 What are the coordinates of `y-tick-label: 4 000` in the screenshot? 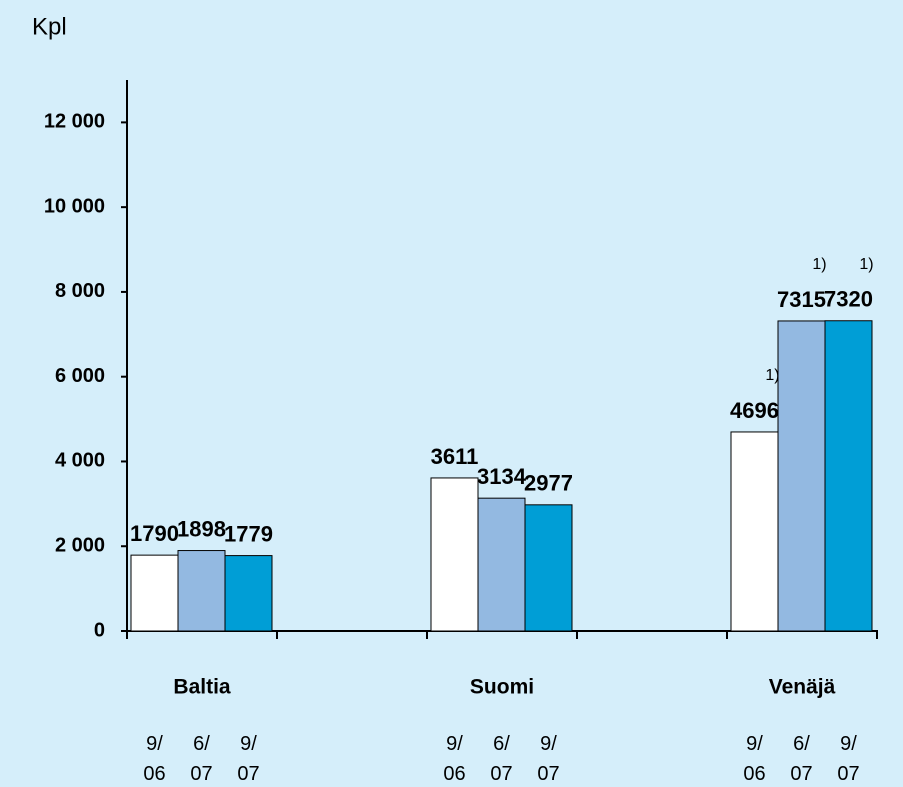 It's located at (80, 461).